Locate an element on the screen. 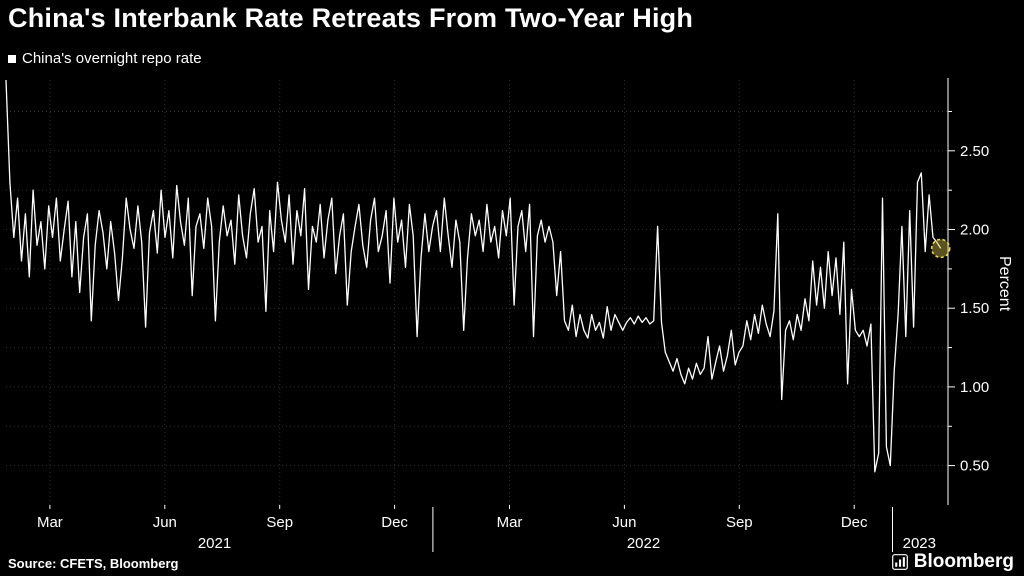 This screenshot has width=1024, height=576. y-tick-labels: 0.50 1.00 1.50 2.00 2.50 is located at coordinates (974, 309).